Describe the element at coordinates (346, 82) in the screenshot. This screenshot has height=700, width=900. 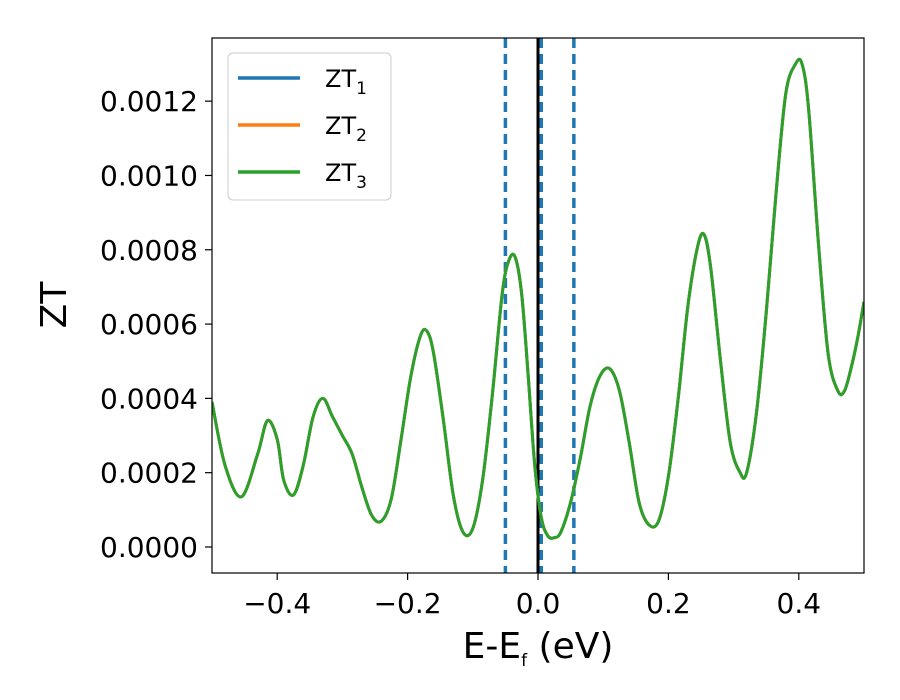
I see `legend-label-zt1: ZT1` at that location.